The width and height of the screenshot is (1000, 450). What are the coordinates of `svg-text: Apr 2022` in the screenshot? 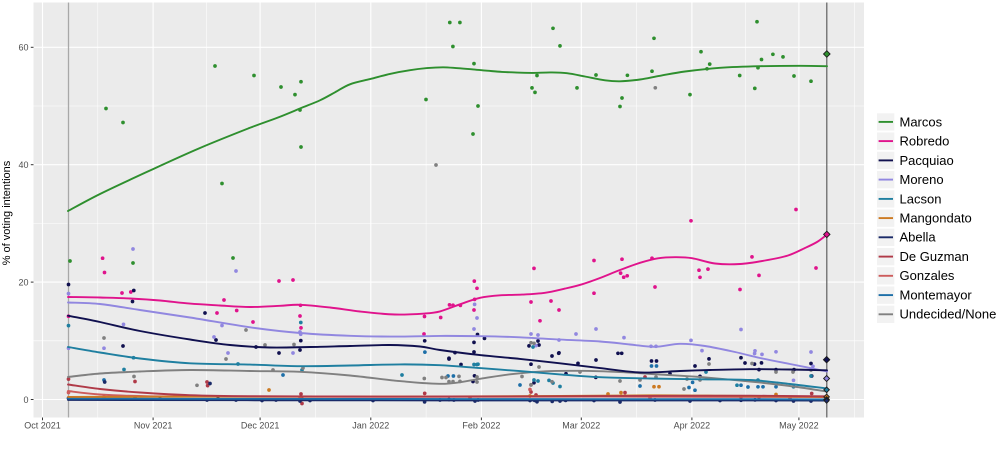 It's located at (692, 426).